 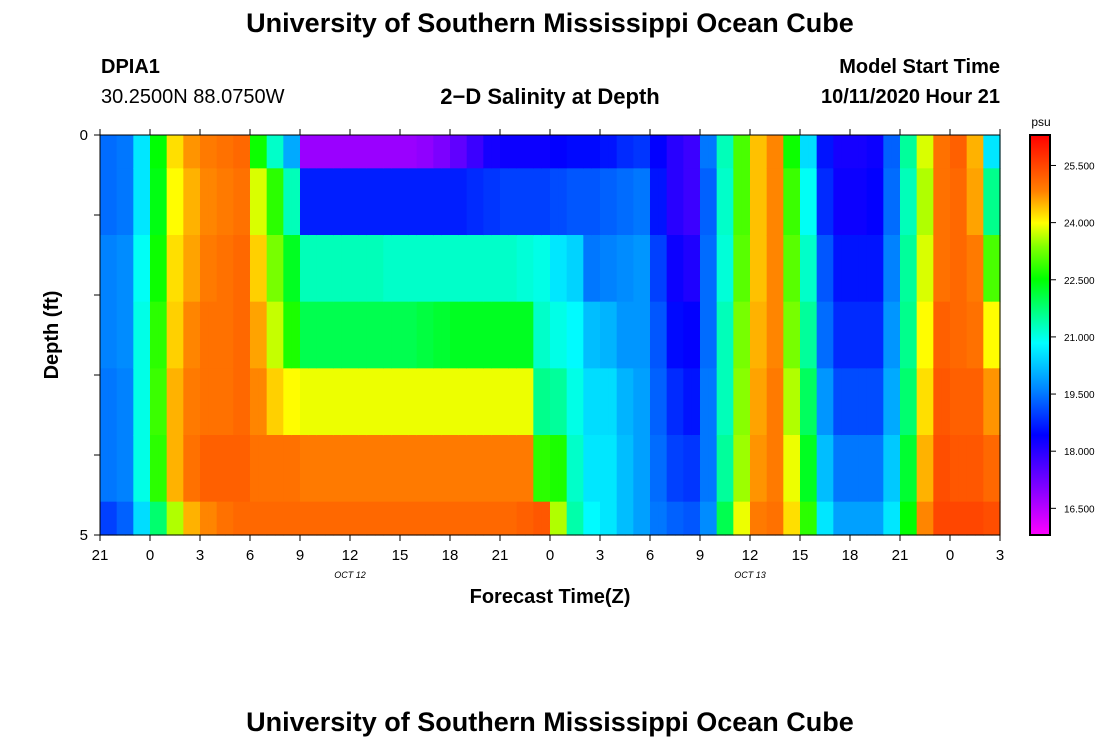 What do you see at coordinates (550, 597) in the screenshot?
I see `x-axis-label: Forecast Time(Z)` at bounding box center [550, 597].